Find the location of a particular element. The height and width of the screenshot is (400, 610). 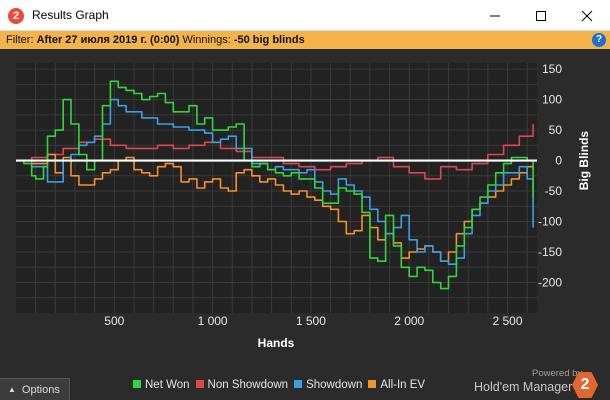

series-line-non-showdown is located at coordinates (275, 152).